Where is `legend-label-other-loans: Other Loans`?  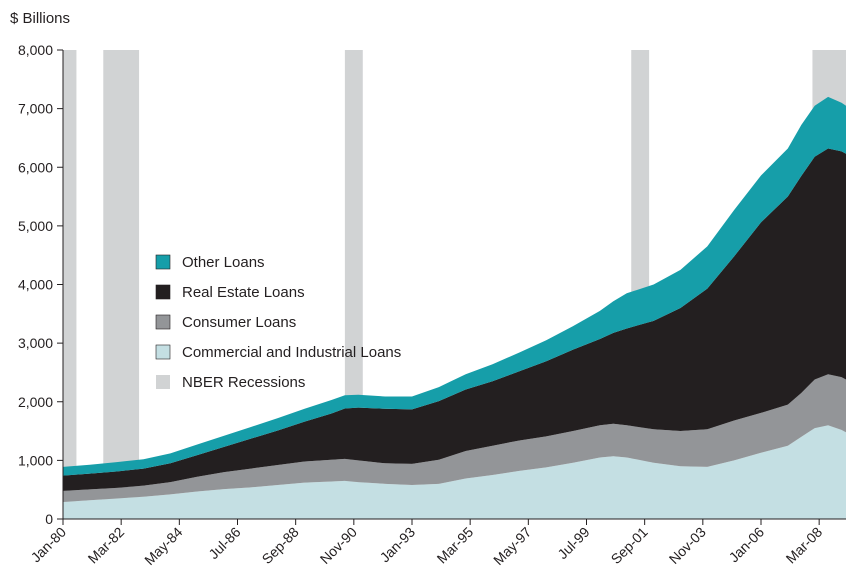
legend-label-other-loans: Other Loans is located at coordinates (223, 262).